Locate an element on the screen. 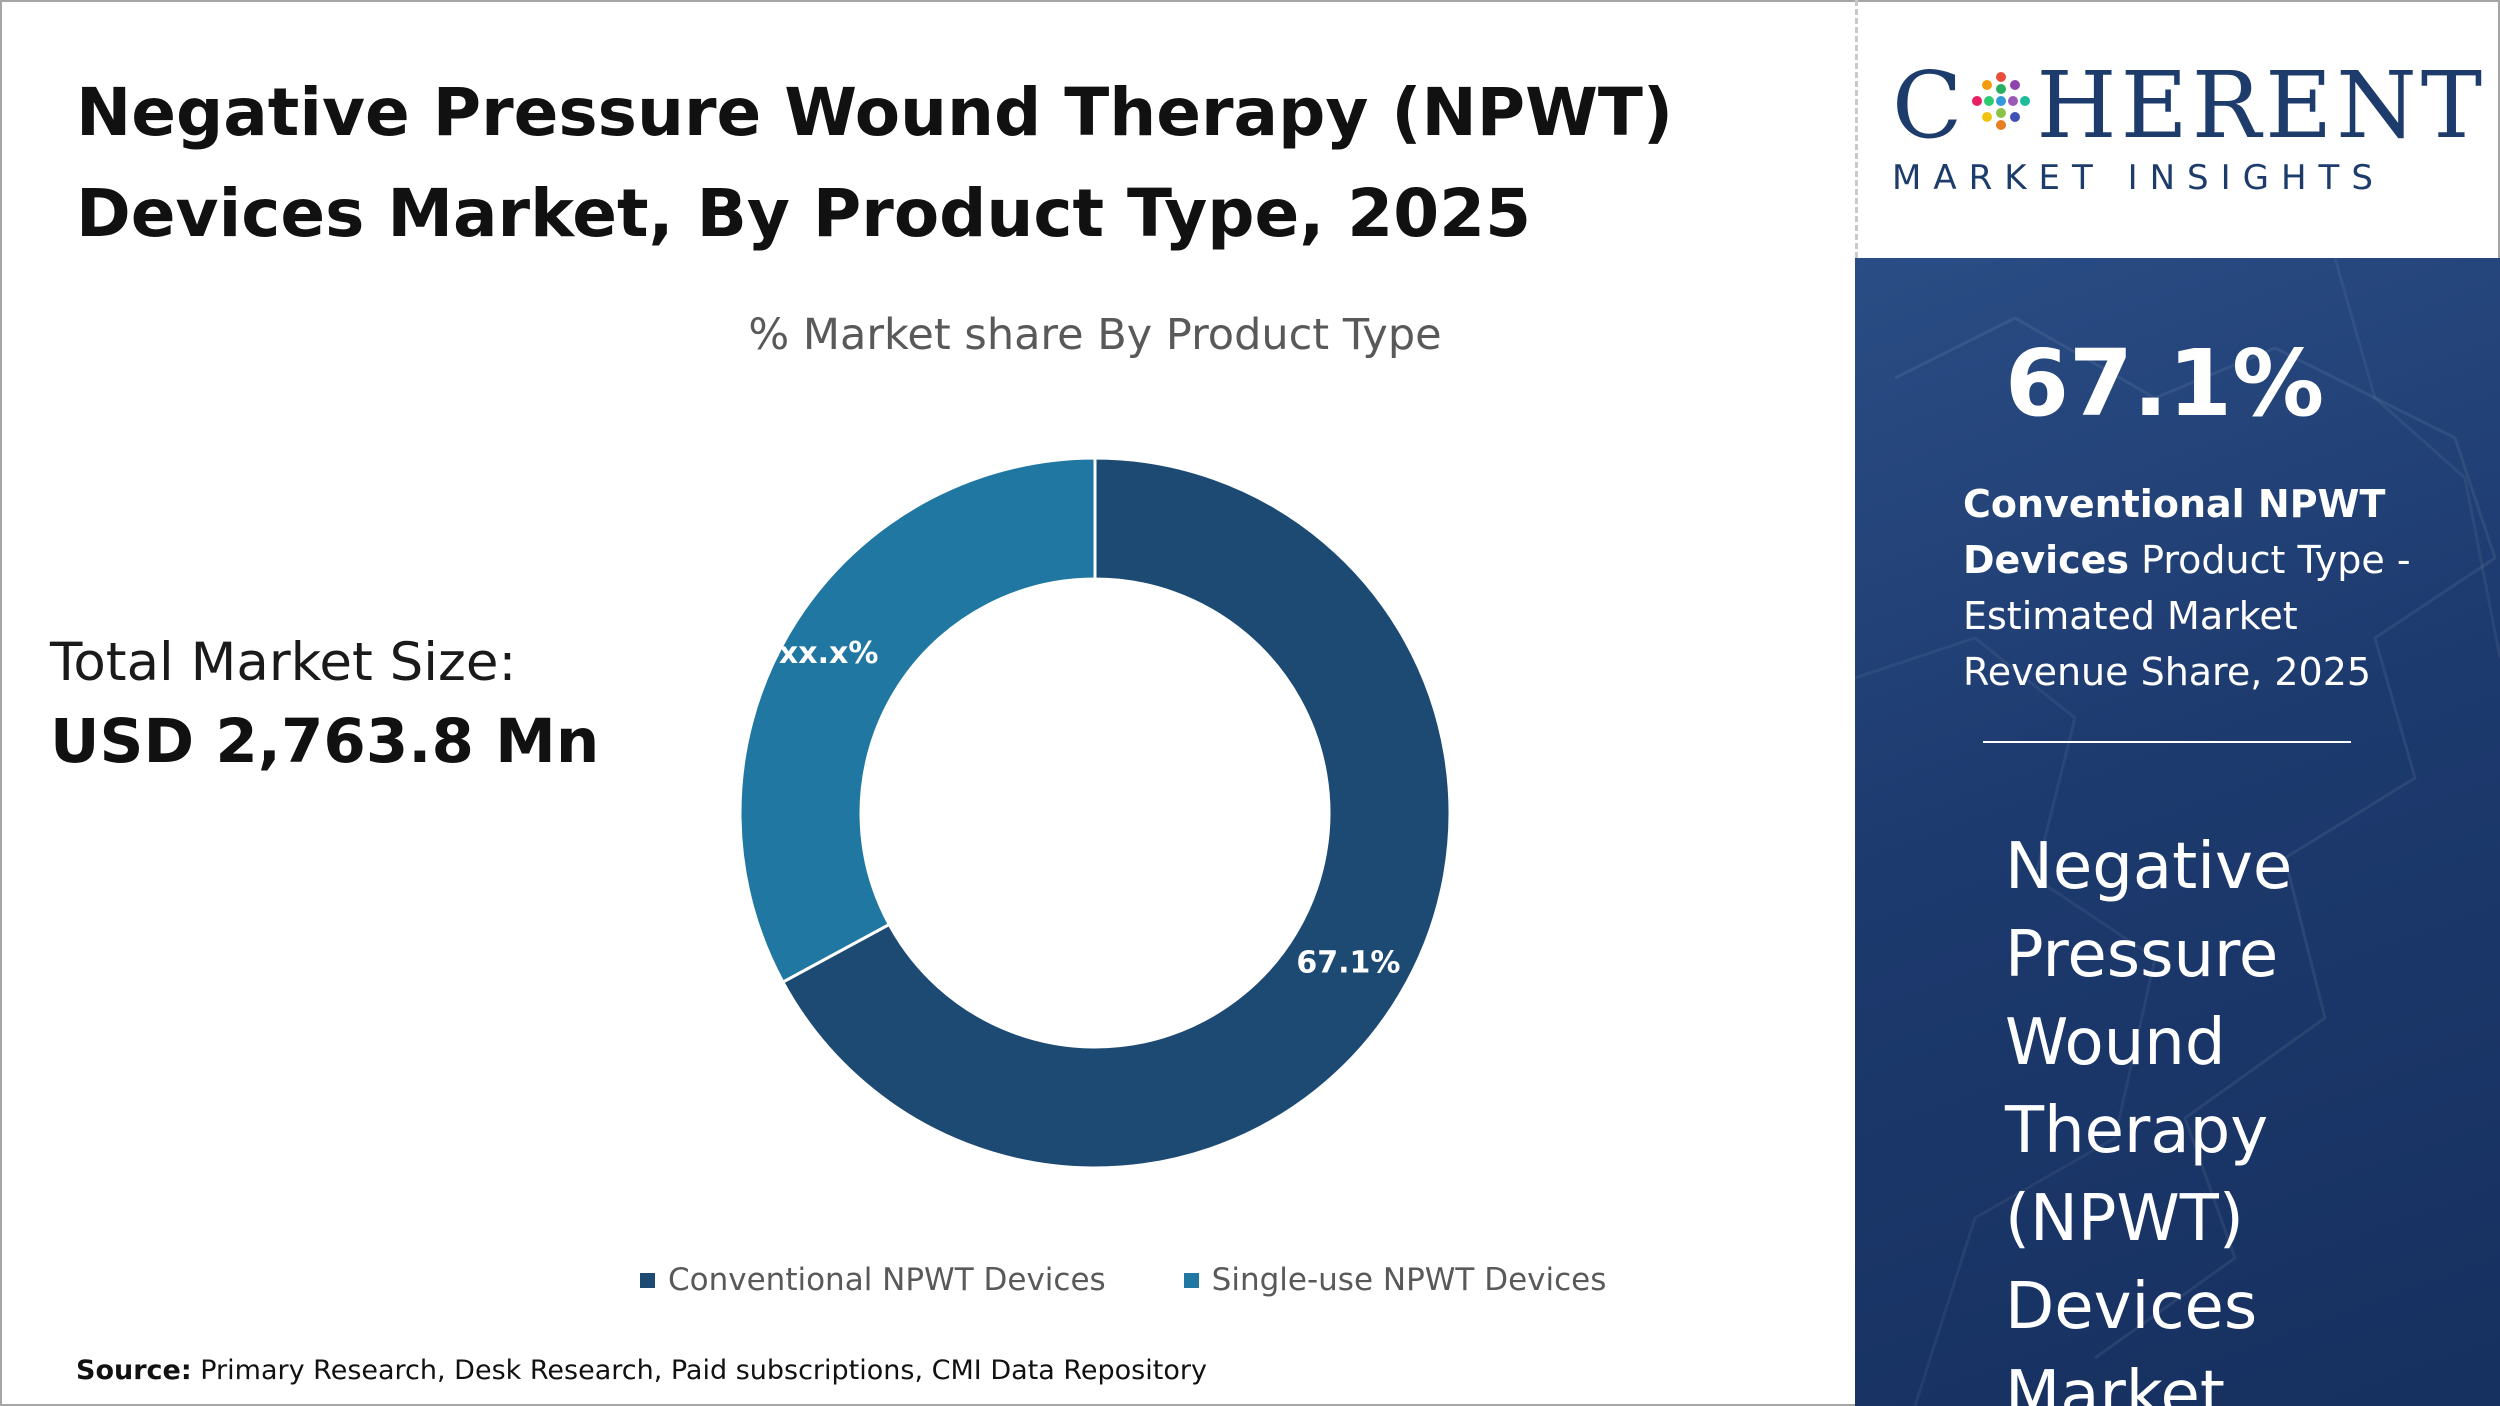 The width and height of the screenshot is (2500, 1406). total-market-size-label: Total Market Size: is located at coordinates (283, 662).